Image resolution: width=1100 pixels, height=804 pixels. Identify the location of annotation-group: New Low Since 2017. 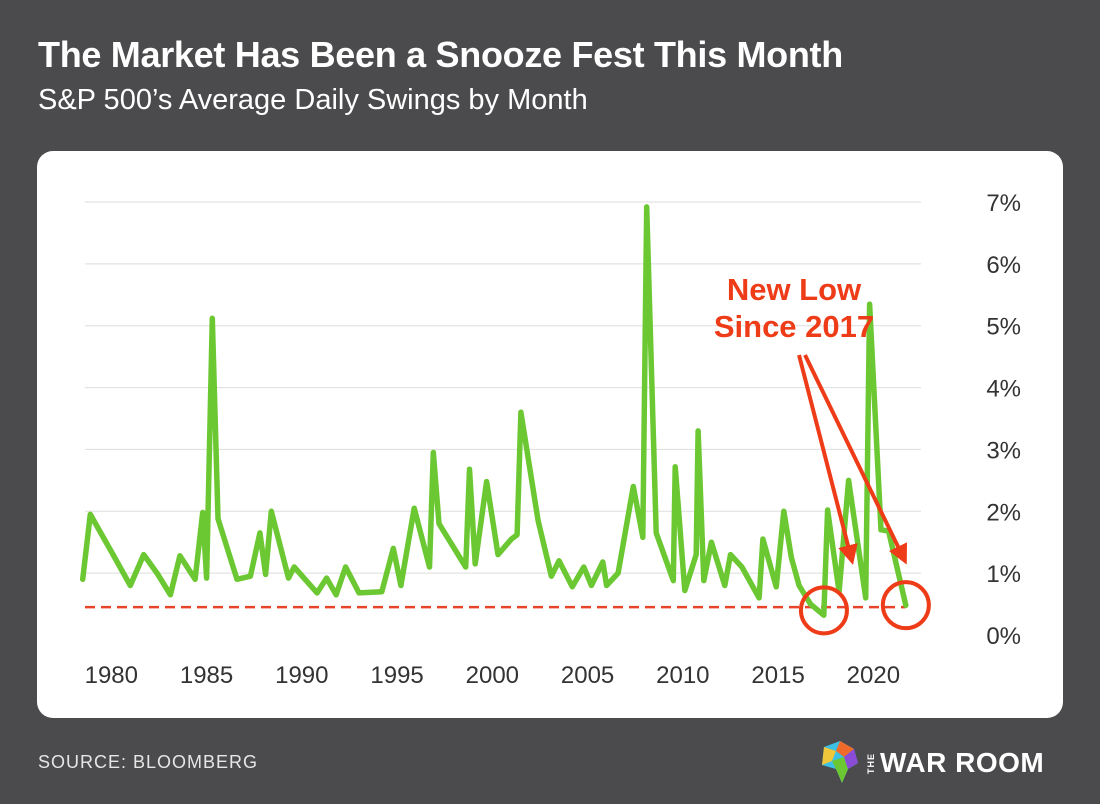
(822, 454).